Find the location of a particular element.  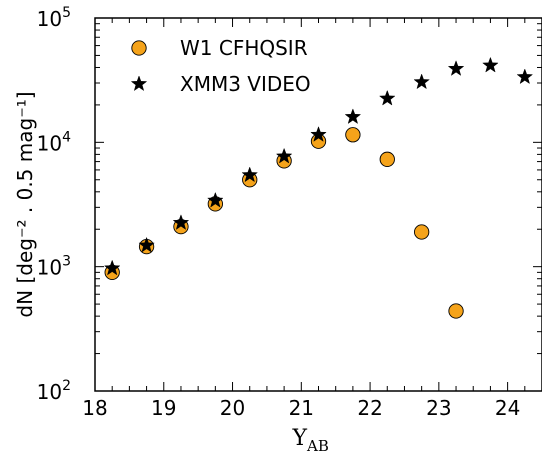

x-axis-label-sub: AB is located at coordinates (317, 446).